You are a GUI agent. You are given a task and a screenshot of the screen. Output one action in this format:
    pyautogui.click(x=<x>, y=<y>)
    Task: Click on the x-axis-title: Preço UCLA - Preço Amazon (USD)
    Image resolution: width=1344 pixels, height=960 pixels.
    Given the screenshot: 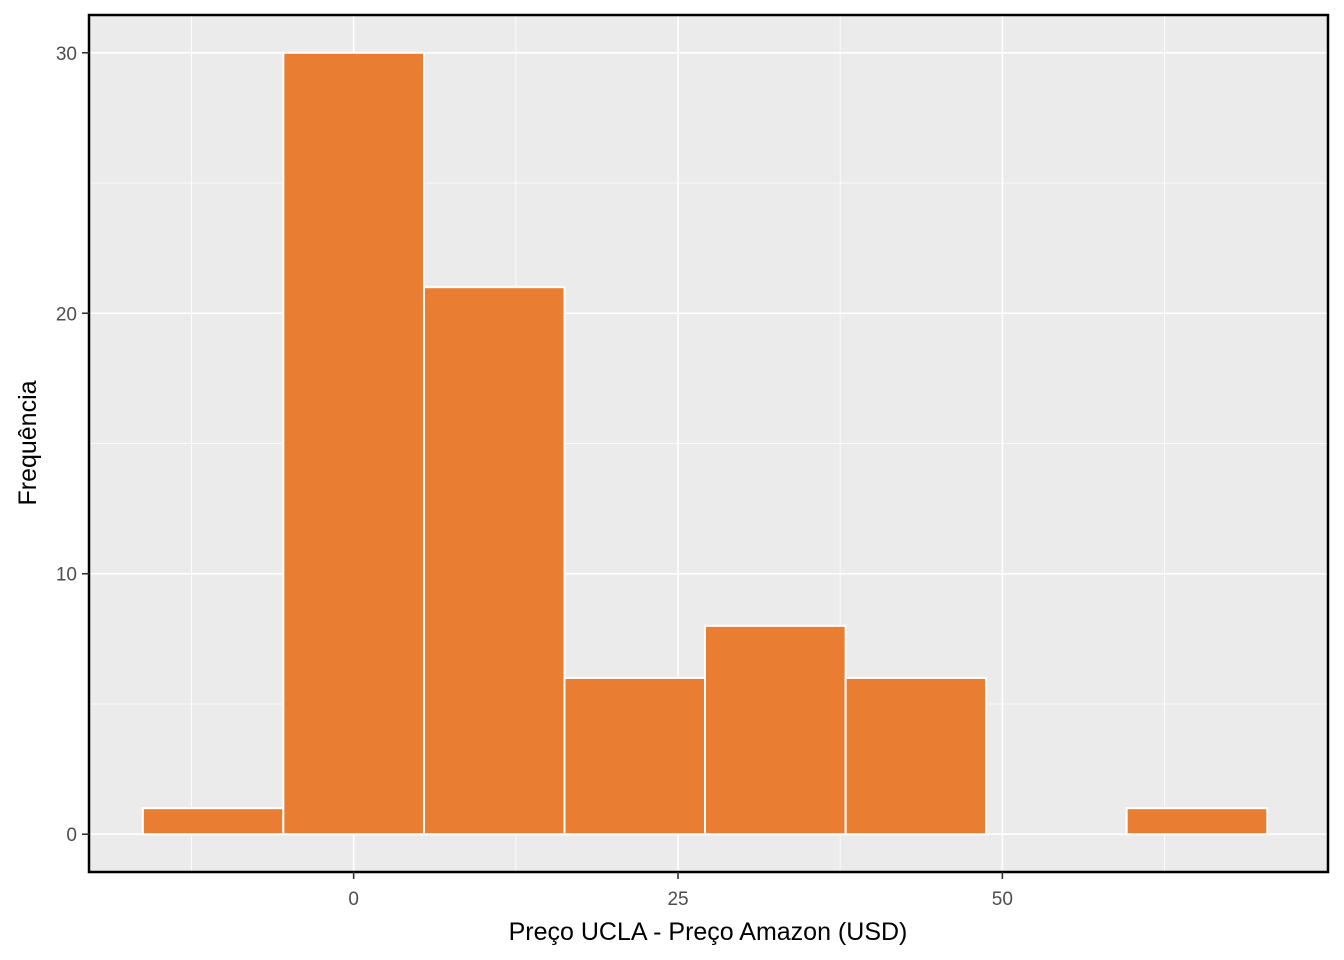 What is the action you would take?
    pyautogui.click(x=708, y=932)
    